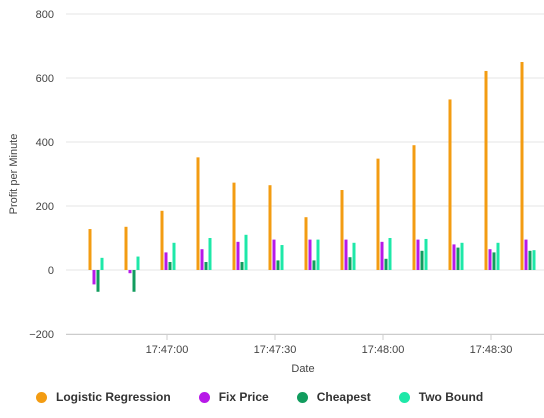 This screenshot has width=544, height=418. Describe the element at coordinates (45, 15) in the screenshot. I see `y-tick-label: 800` at that location.